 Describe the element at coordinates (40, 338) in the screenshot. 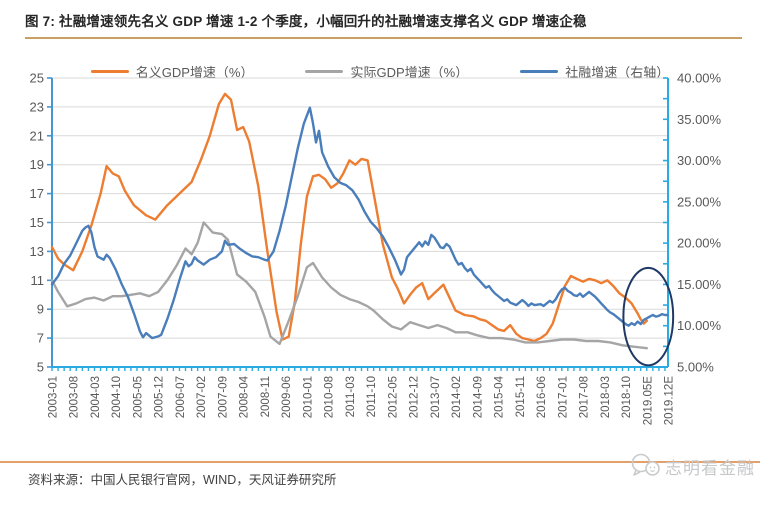

I see `left-axis-tick-label: 7` at that location.